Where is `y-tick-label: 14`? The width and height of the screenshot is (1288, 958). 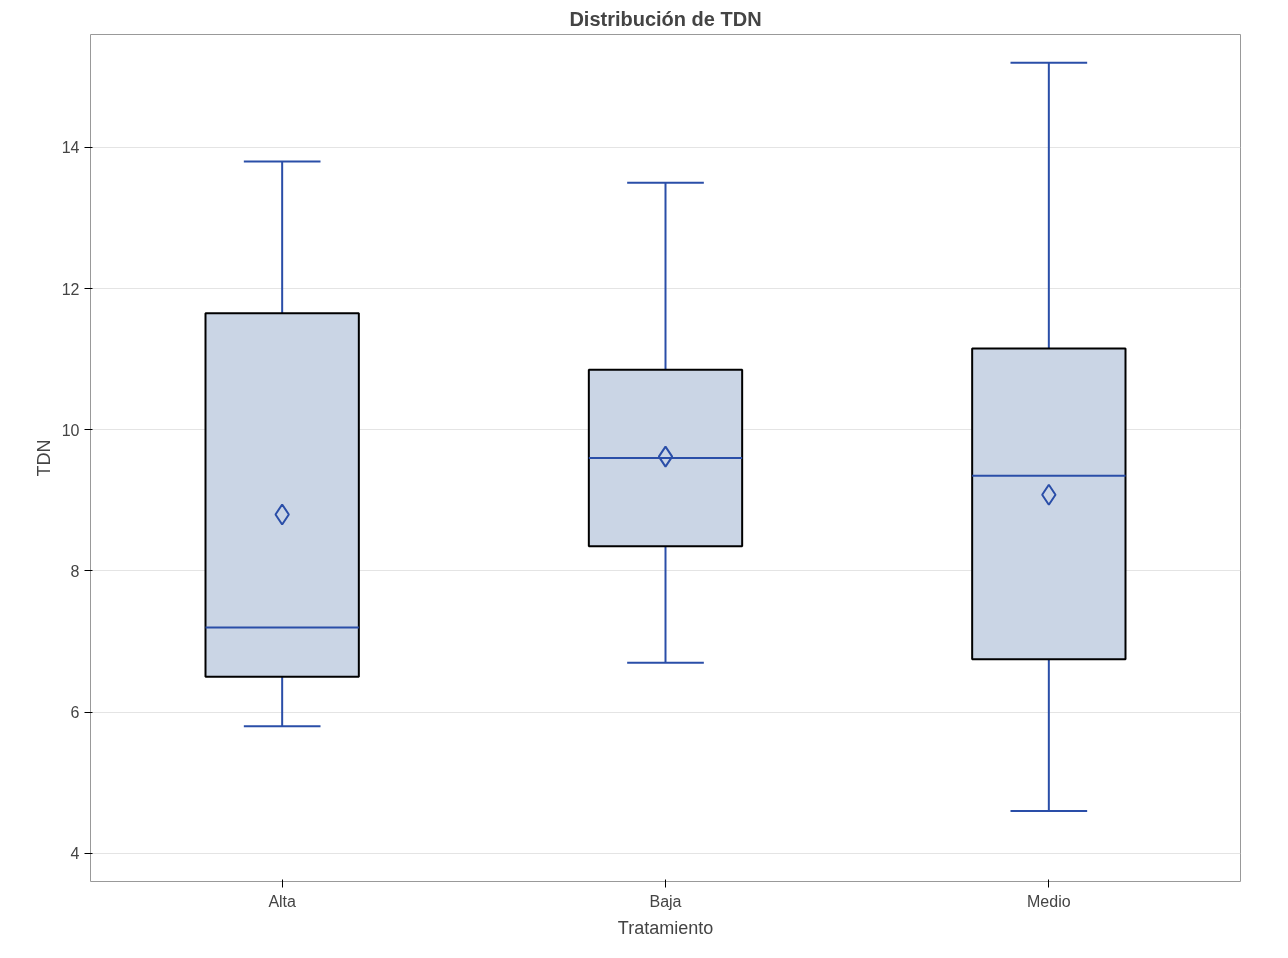 y-tick-label: 14 is located at coordinates (70, 148).